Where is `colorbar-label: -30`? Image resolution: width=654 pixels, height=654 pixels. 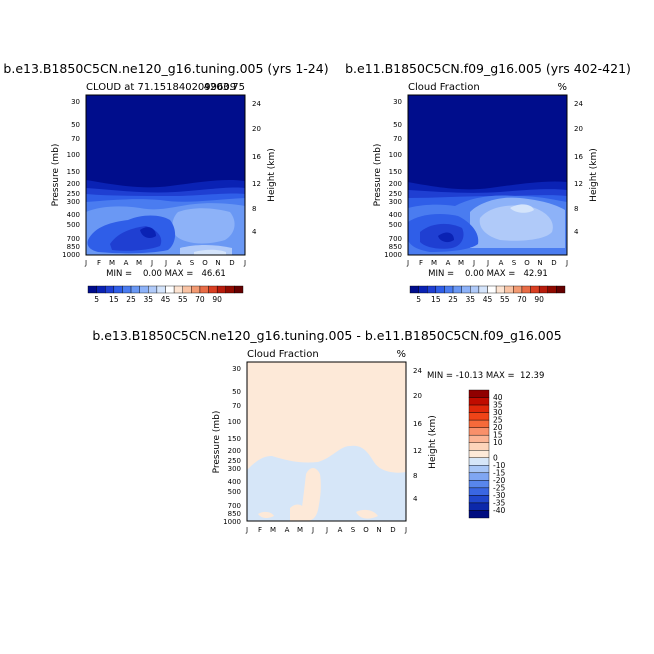
colorbar-label: -30 is located at coordinates (499, 495).